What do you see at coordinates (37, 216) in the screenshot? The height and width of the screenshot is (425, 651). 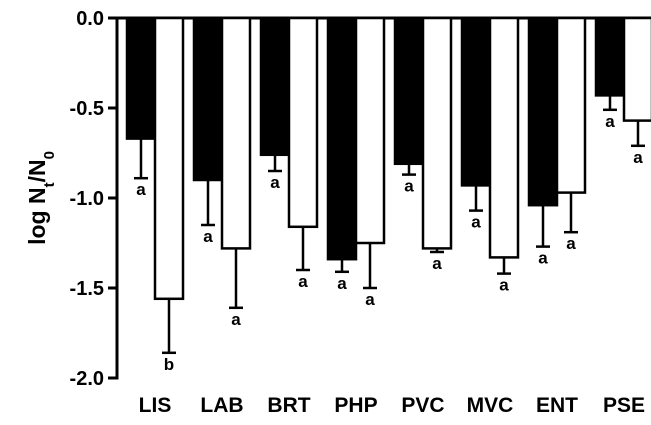 I see `y-axis-title-main: log N` at bounding box center [37, 216].